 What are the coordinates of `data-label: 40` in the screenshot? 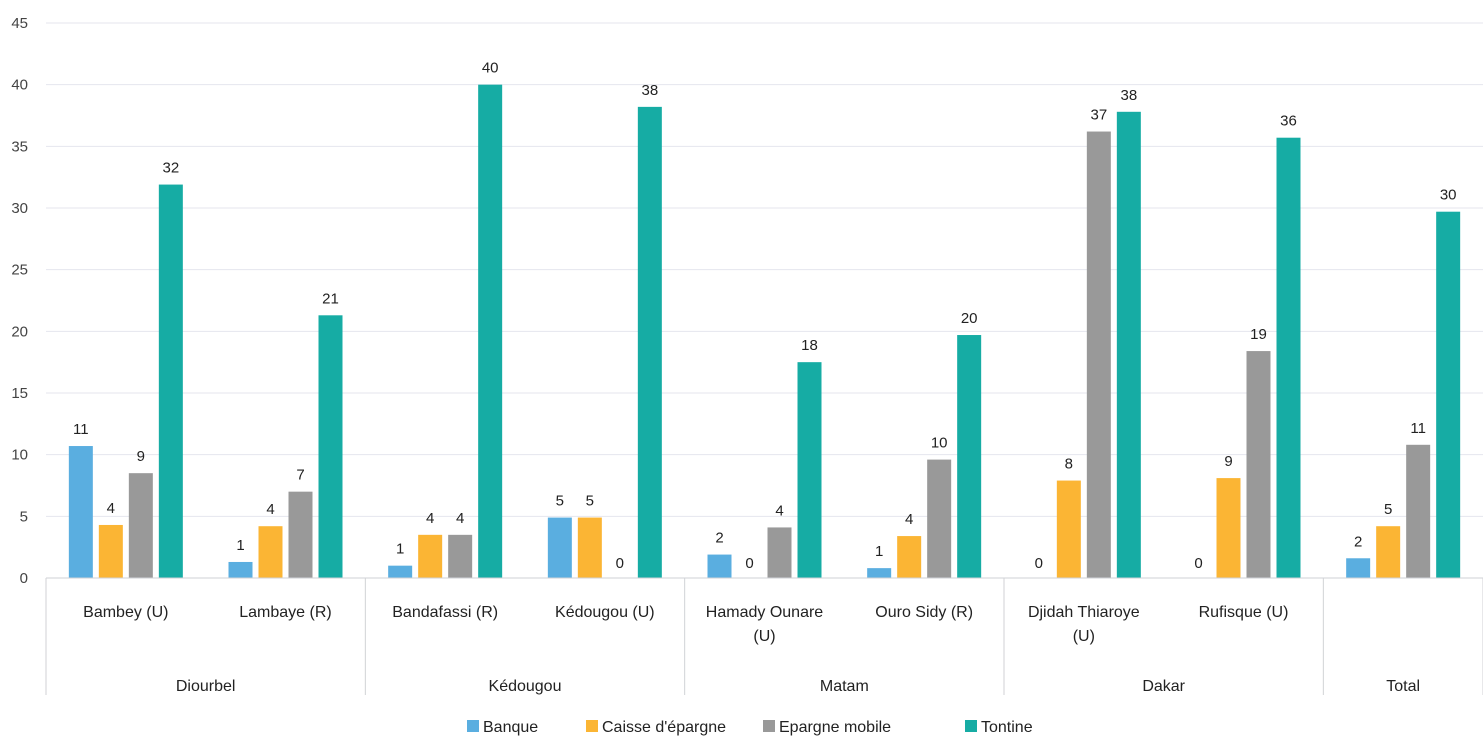 It's located at (490, 68).